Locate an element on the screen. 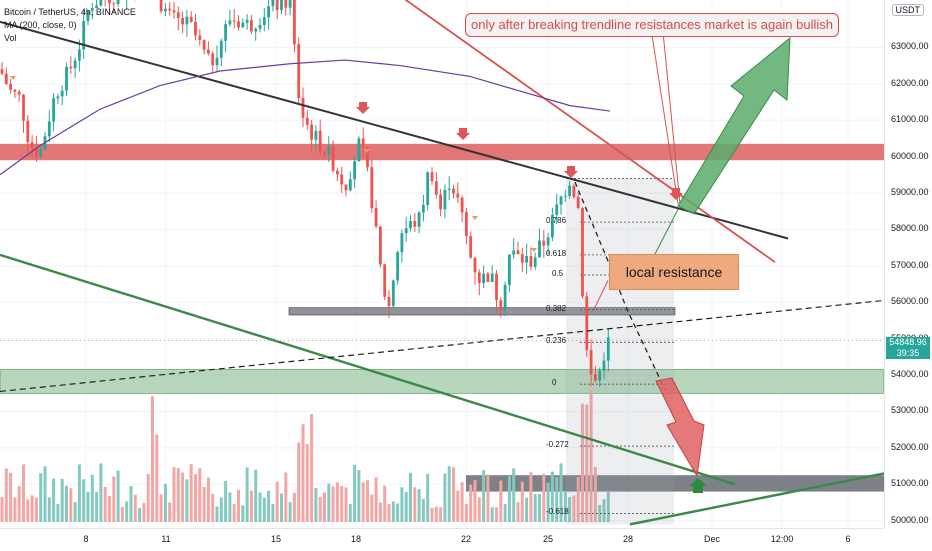 This screenshot has width=932, height=551. currency-badge: USDT is located at coordinates (907, 10).